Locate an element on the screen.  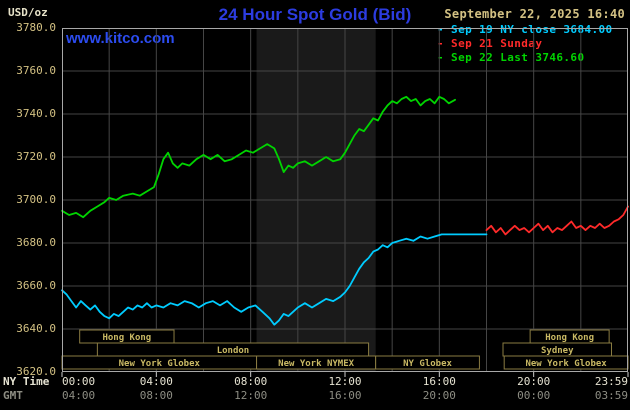
x-axis-ny-label: 08:00 is located at coordinates (251, 381).